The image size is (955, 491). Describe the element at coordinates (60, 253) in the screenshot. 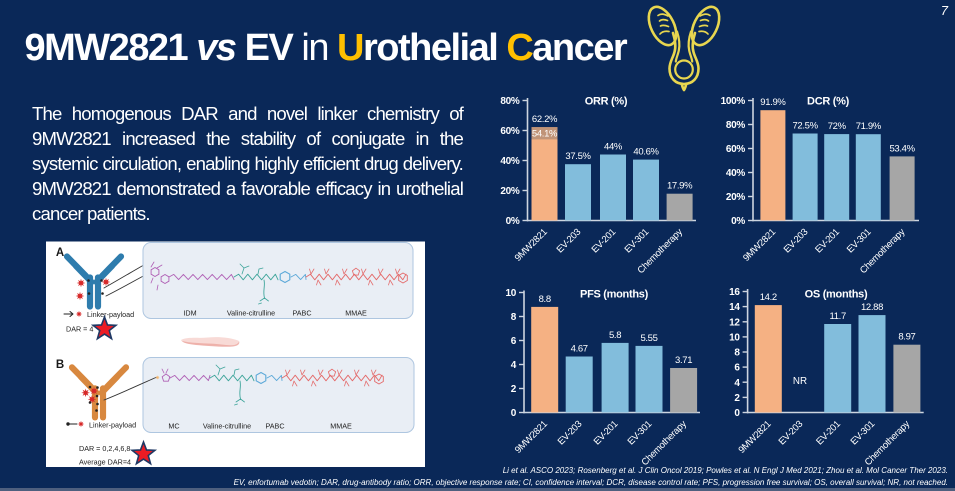

I see `svg-text: A` at that location.